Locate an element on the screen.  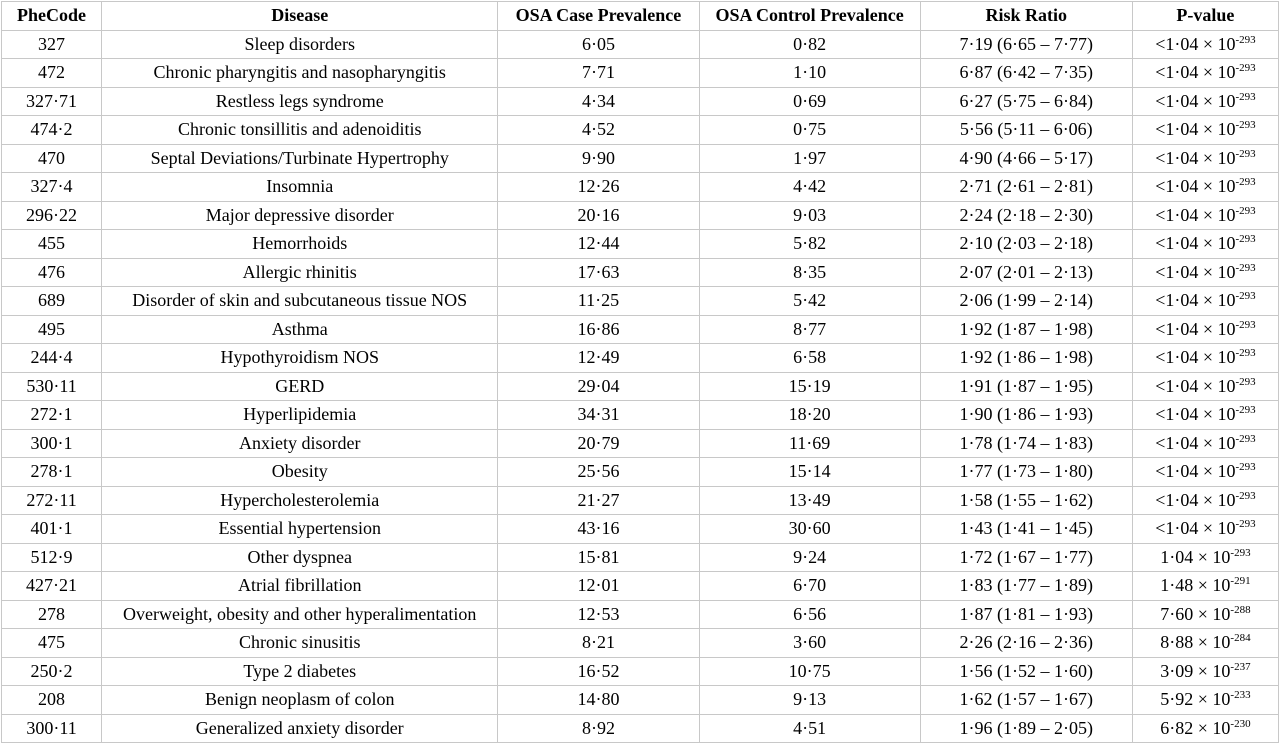
control-prevalence-cell: 4·42 is located at coordinates (809, 187).